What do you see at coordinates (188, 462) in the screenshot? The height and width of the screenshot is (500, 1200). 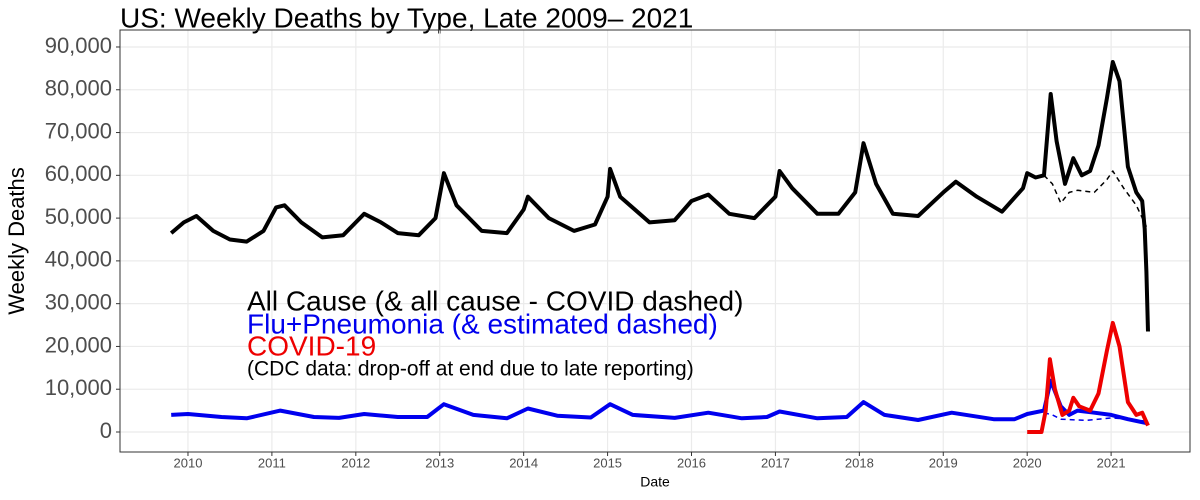 I see `x-tick-label: 2010` at bounding box center [188, 462].